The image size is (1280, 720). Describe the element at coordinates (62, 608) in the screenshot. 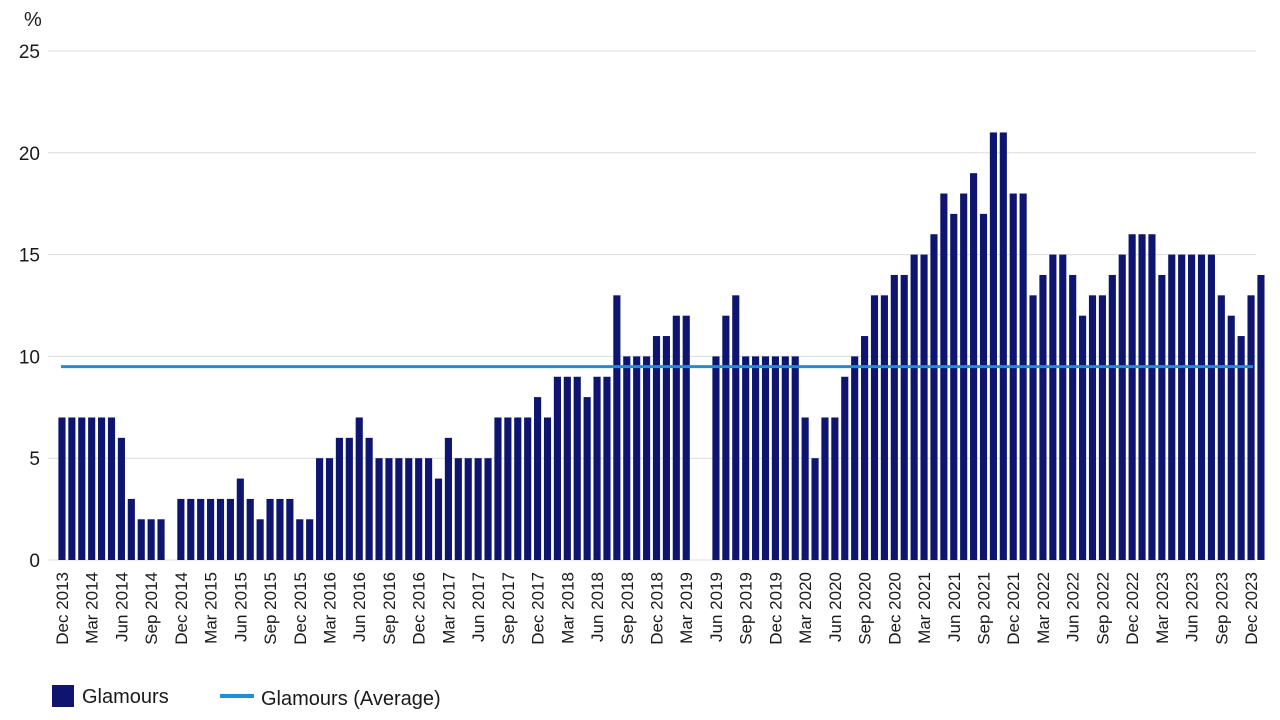

I see `x-tick-label: Dec 2013` at that location.